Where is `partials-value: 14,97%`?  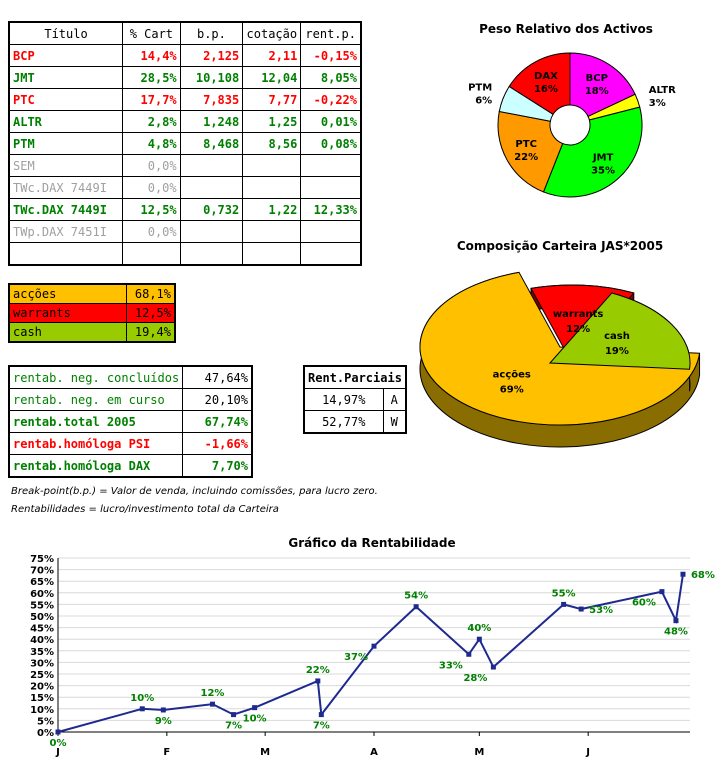
partials-value: 14,97% is located at coordinates (343, 399).